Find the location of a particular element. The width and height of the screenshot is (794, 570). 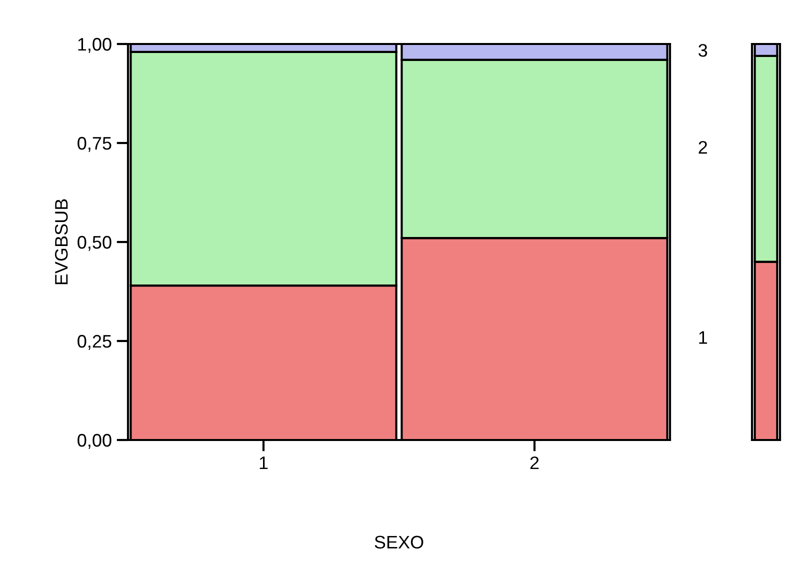

y-axis-title: EVGBSUB is located at coordinates (61, 241).